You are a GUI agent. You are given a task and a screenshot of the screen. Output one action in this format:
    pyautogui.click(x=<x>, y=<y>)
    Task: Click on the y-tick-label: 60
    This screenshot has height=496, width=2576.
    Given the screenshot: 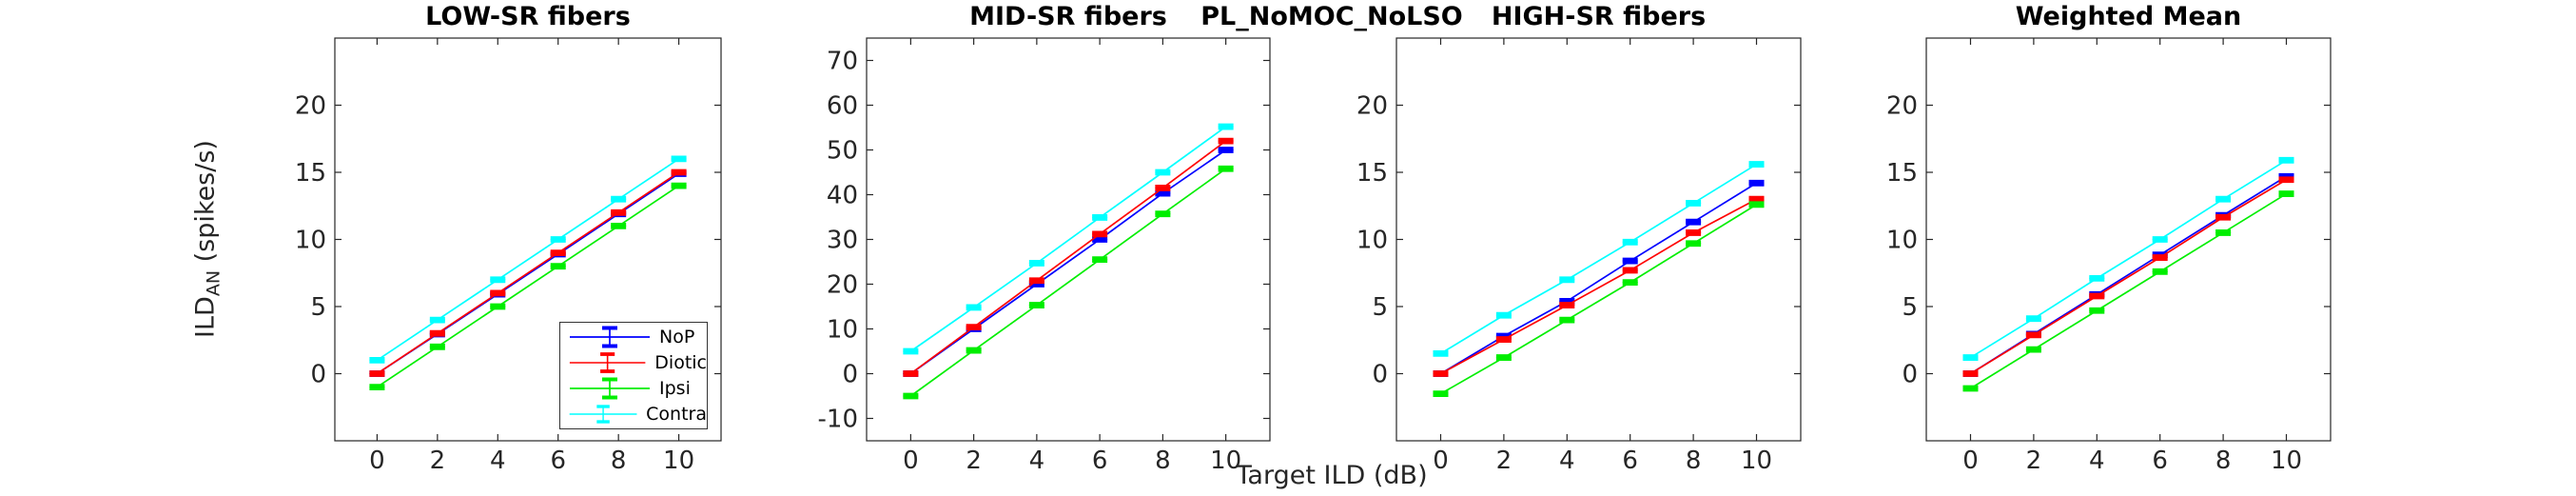 What is the action you would take?
    pyautogui.click(x=843, y=106)
    